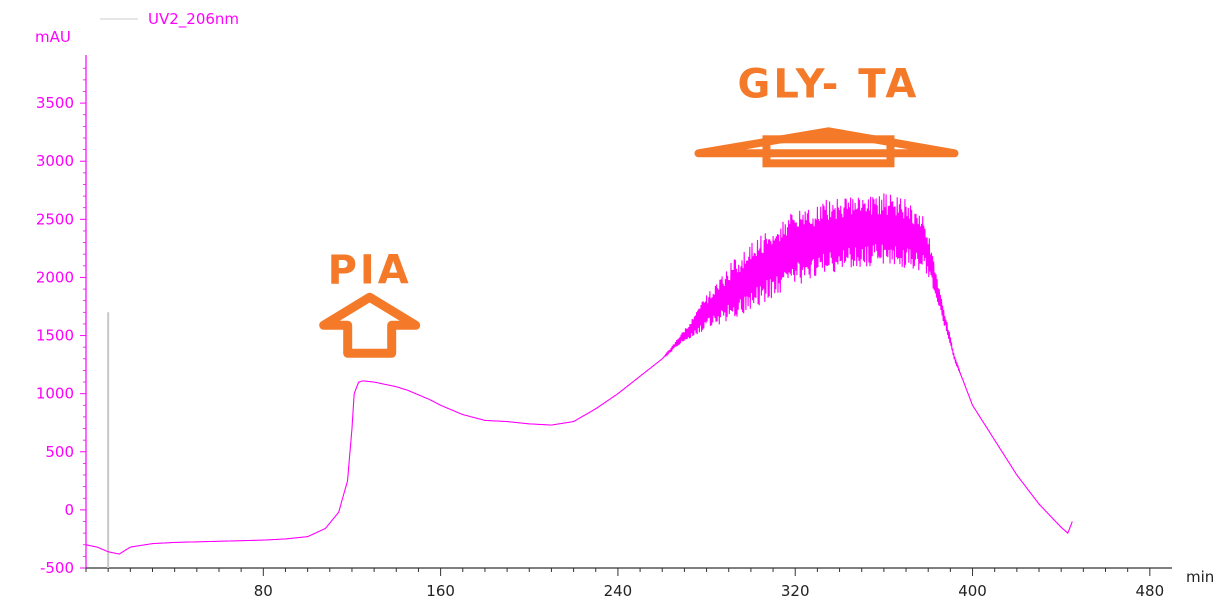 This screenshot has width=1228, height=604. What do you see at coordinates (263, 591) in the screenshot?
I see `x-tick-label: 80` at bounding box center [263, 591].